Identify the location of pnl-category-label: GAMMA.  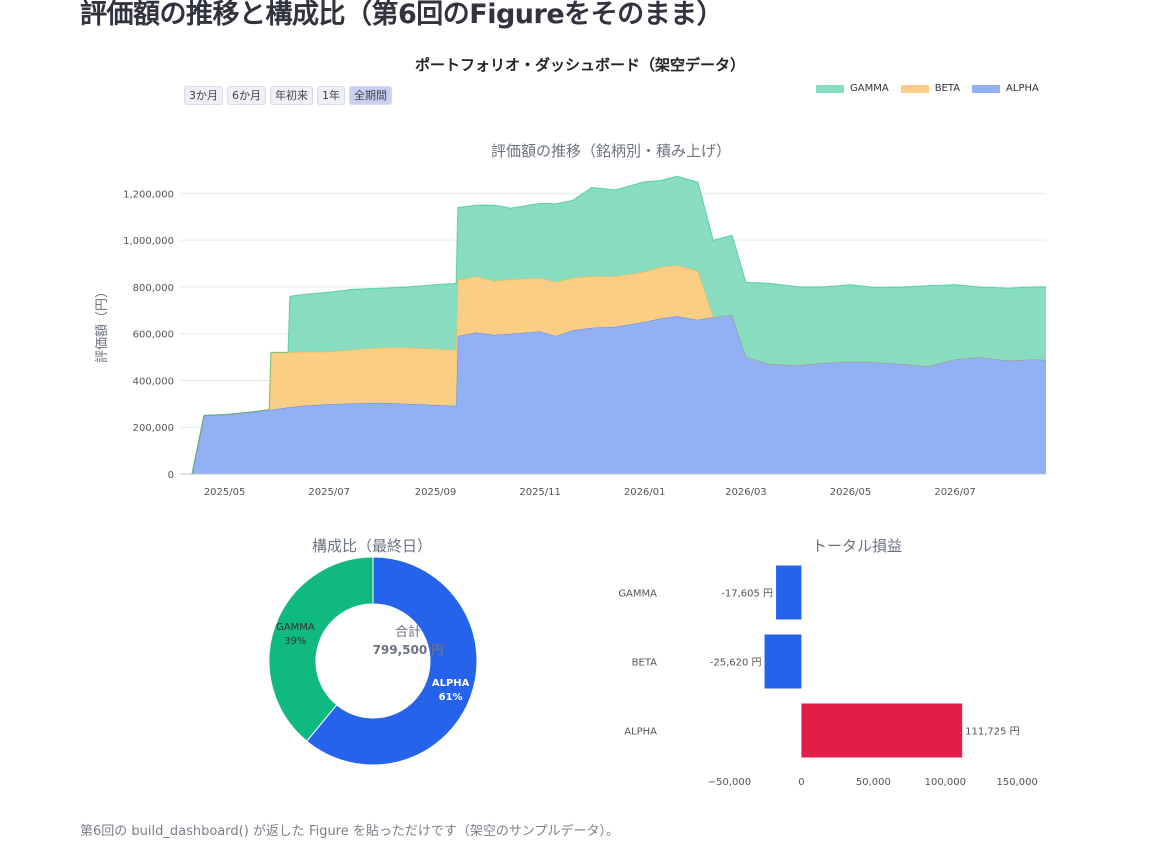
(637, 594).